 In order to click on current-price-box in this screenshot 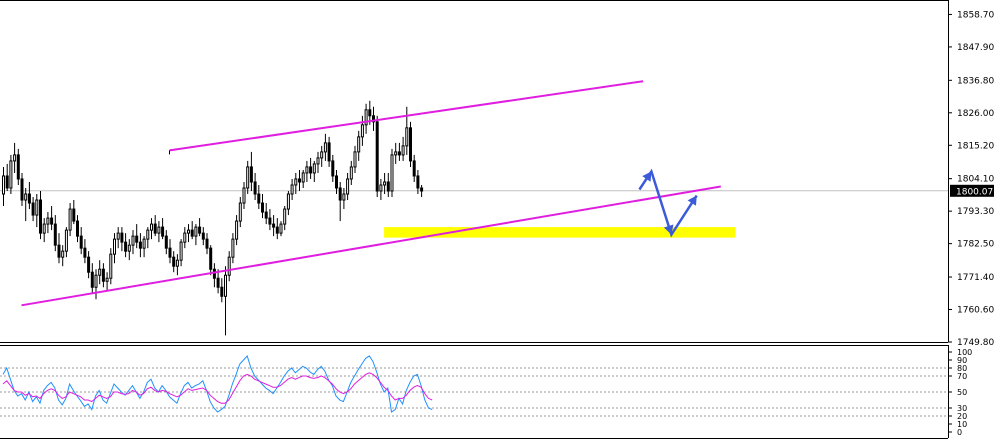, I will do `click(972, 190)`.